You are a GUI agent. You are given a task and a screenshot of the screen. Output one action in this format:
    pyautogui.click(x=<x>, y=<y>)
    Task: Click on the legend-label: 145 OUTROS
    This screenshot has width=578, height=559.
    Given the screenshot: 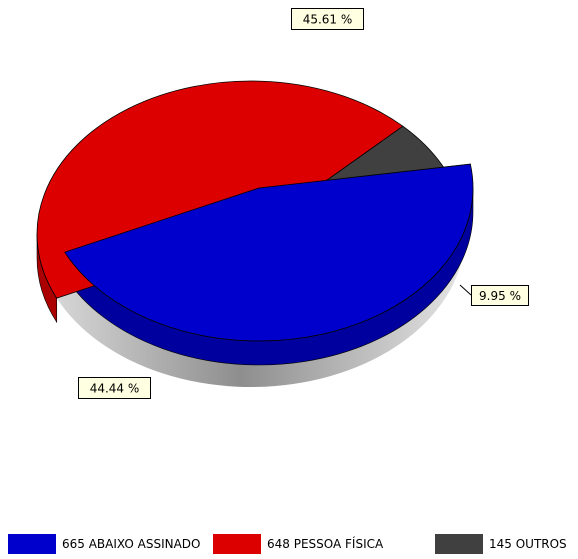 What is the action you would take?
    pyautogui.click(x=528, y=544)
    